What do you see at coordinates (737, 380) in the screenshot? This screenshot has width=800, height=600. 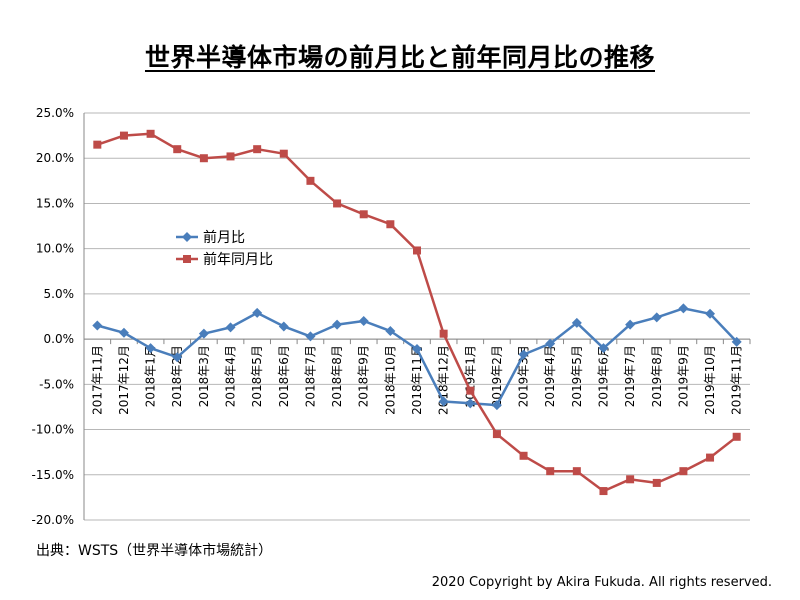 I see `x-tick-label: 2019年11月` at bounding box center [737, 380].